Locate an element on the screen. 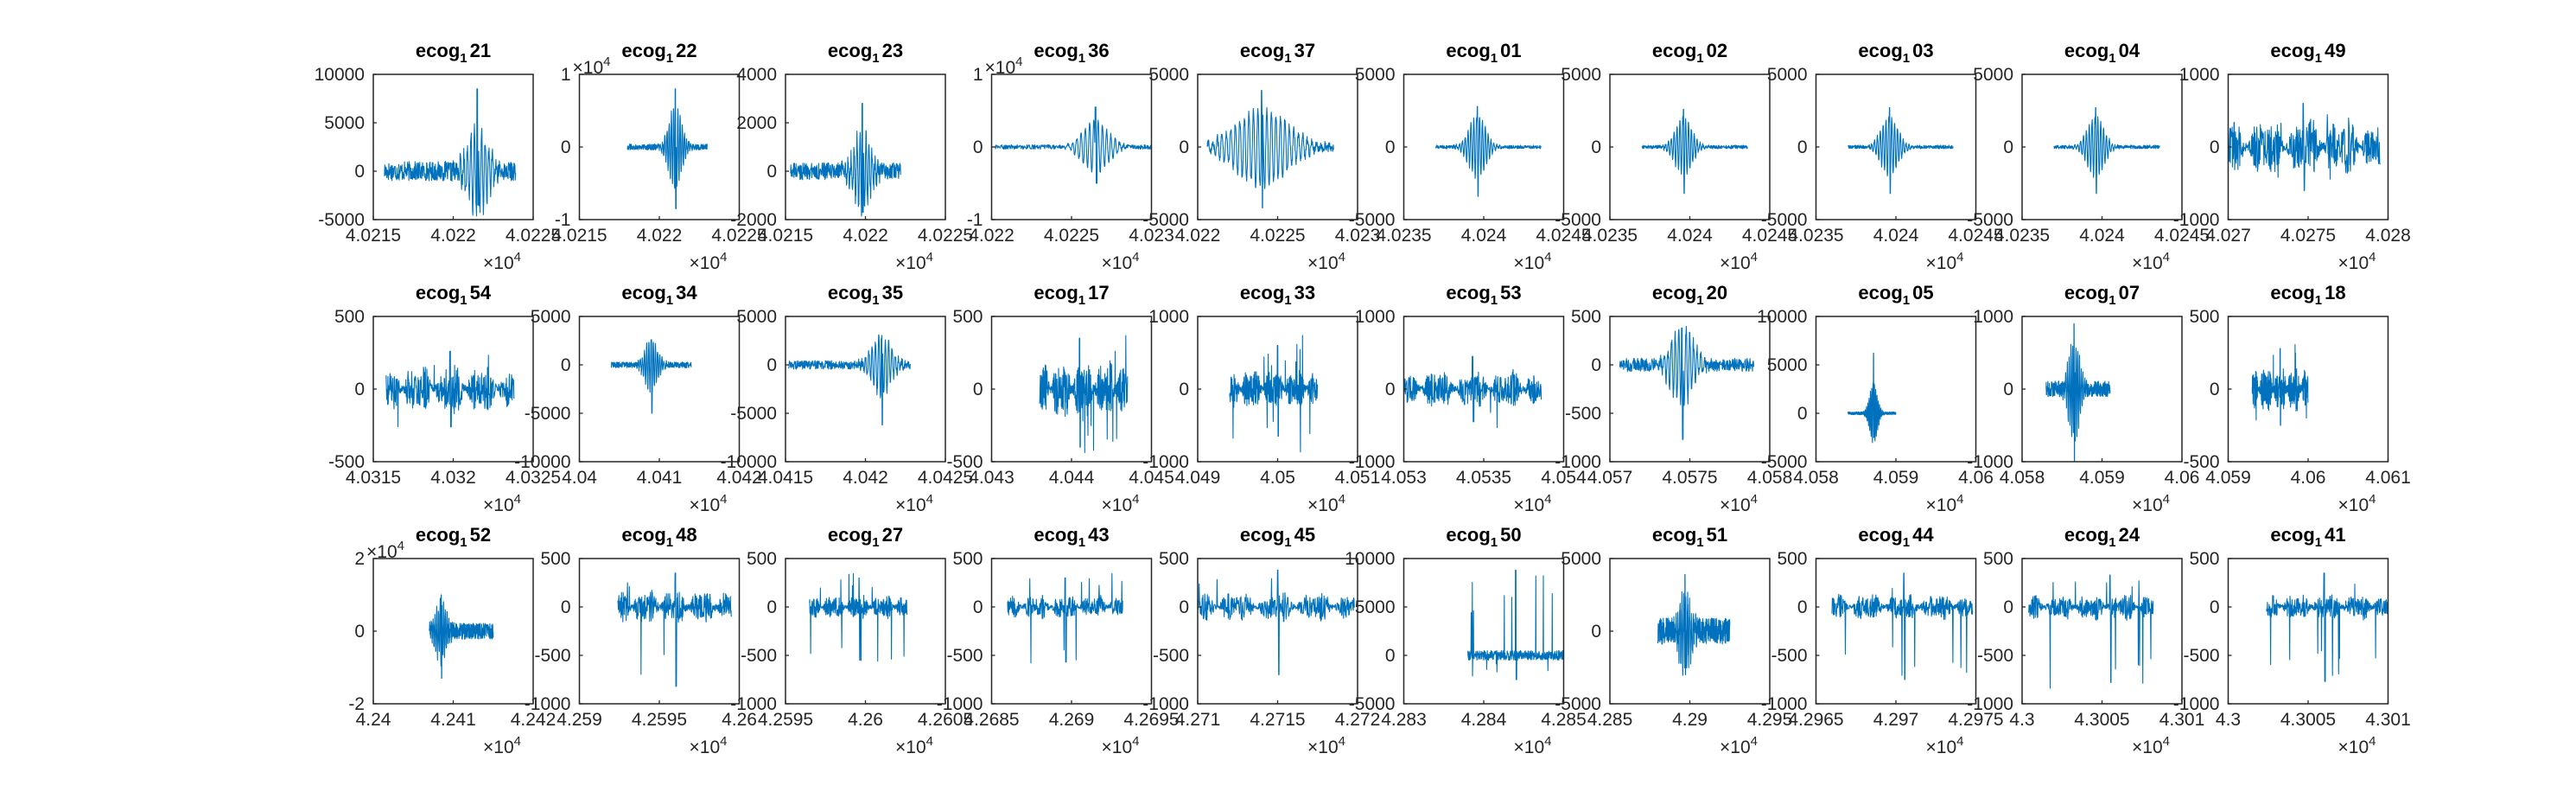  x-tick-label: 4.0245 is located at coordinates (2182, 236).